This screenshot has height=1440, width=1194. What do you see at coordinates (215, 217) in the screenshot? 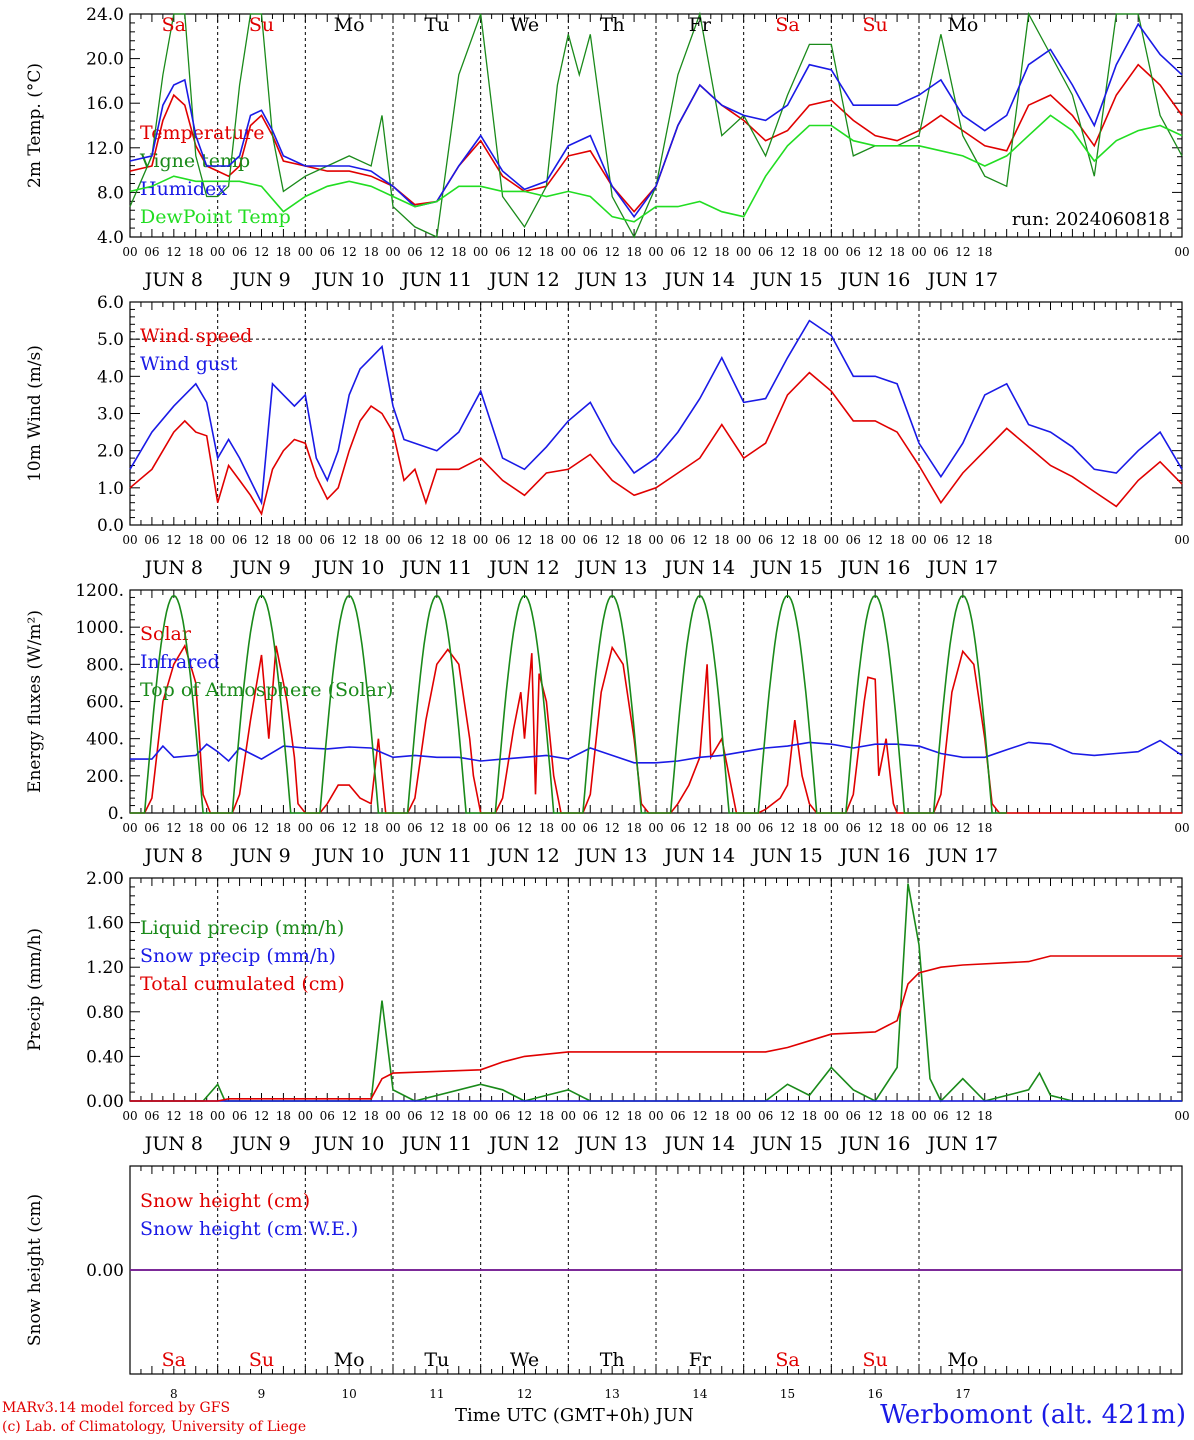
I see `legend-entry: DewPoint Temp` at bounding box center [215, 217].